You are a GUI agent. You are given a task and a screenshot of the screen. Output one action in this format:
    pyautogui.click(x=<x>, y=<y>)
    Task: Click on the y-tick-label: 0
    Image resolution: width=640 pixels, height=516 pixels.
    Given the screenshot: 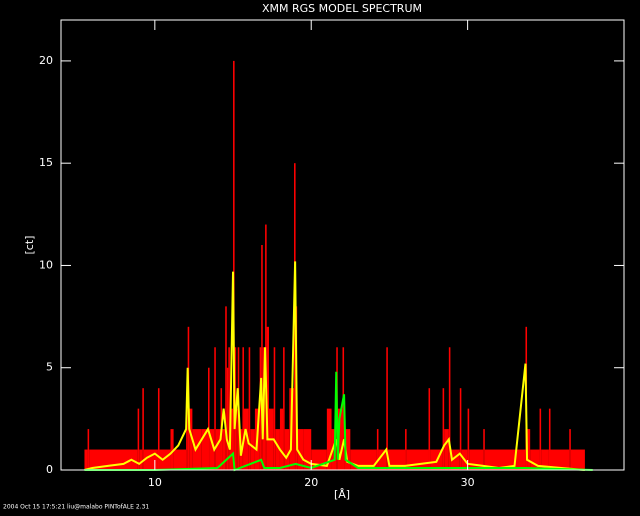 What is the action you would take?
    pyautogui.click(x=49, y=469)
    